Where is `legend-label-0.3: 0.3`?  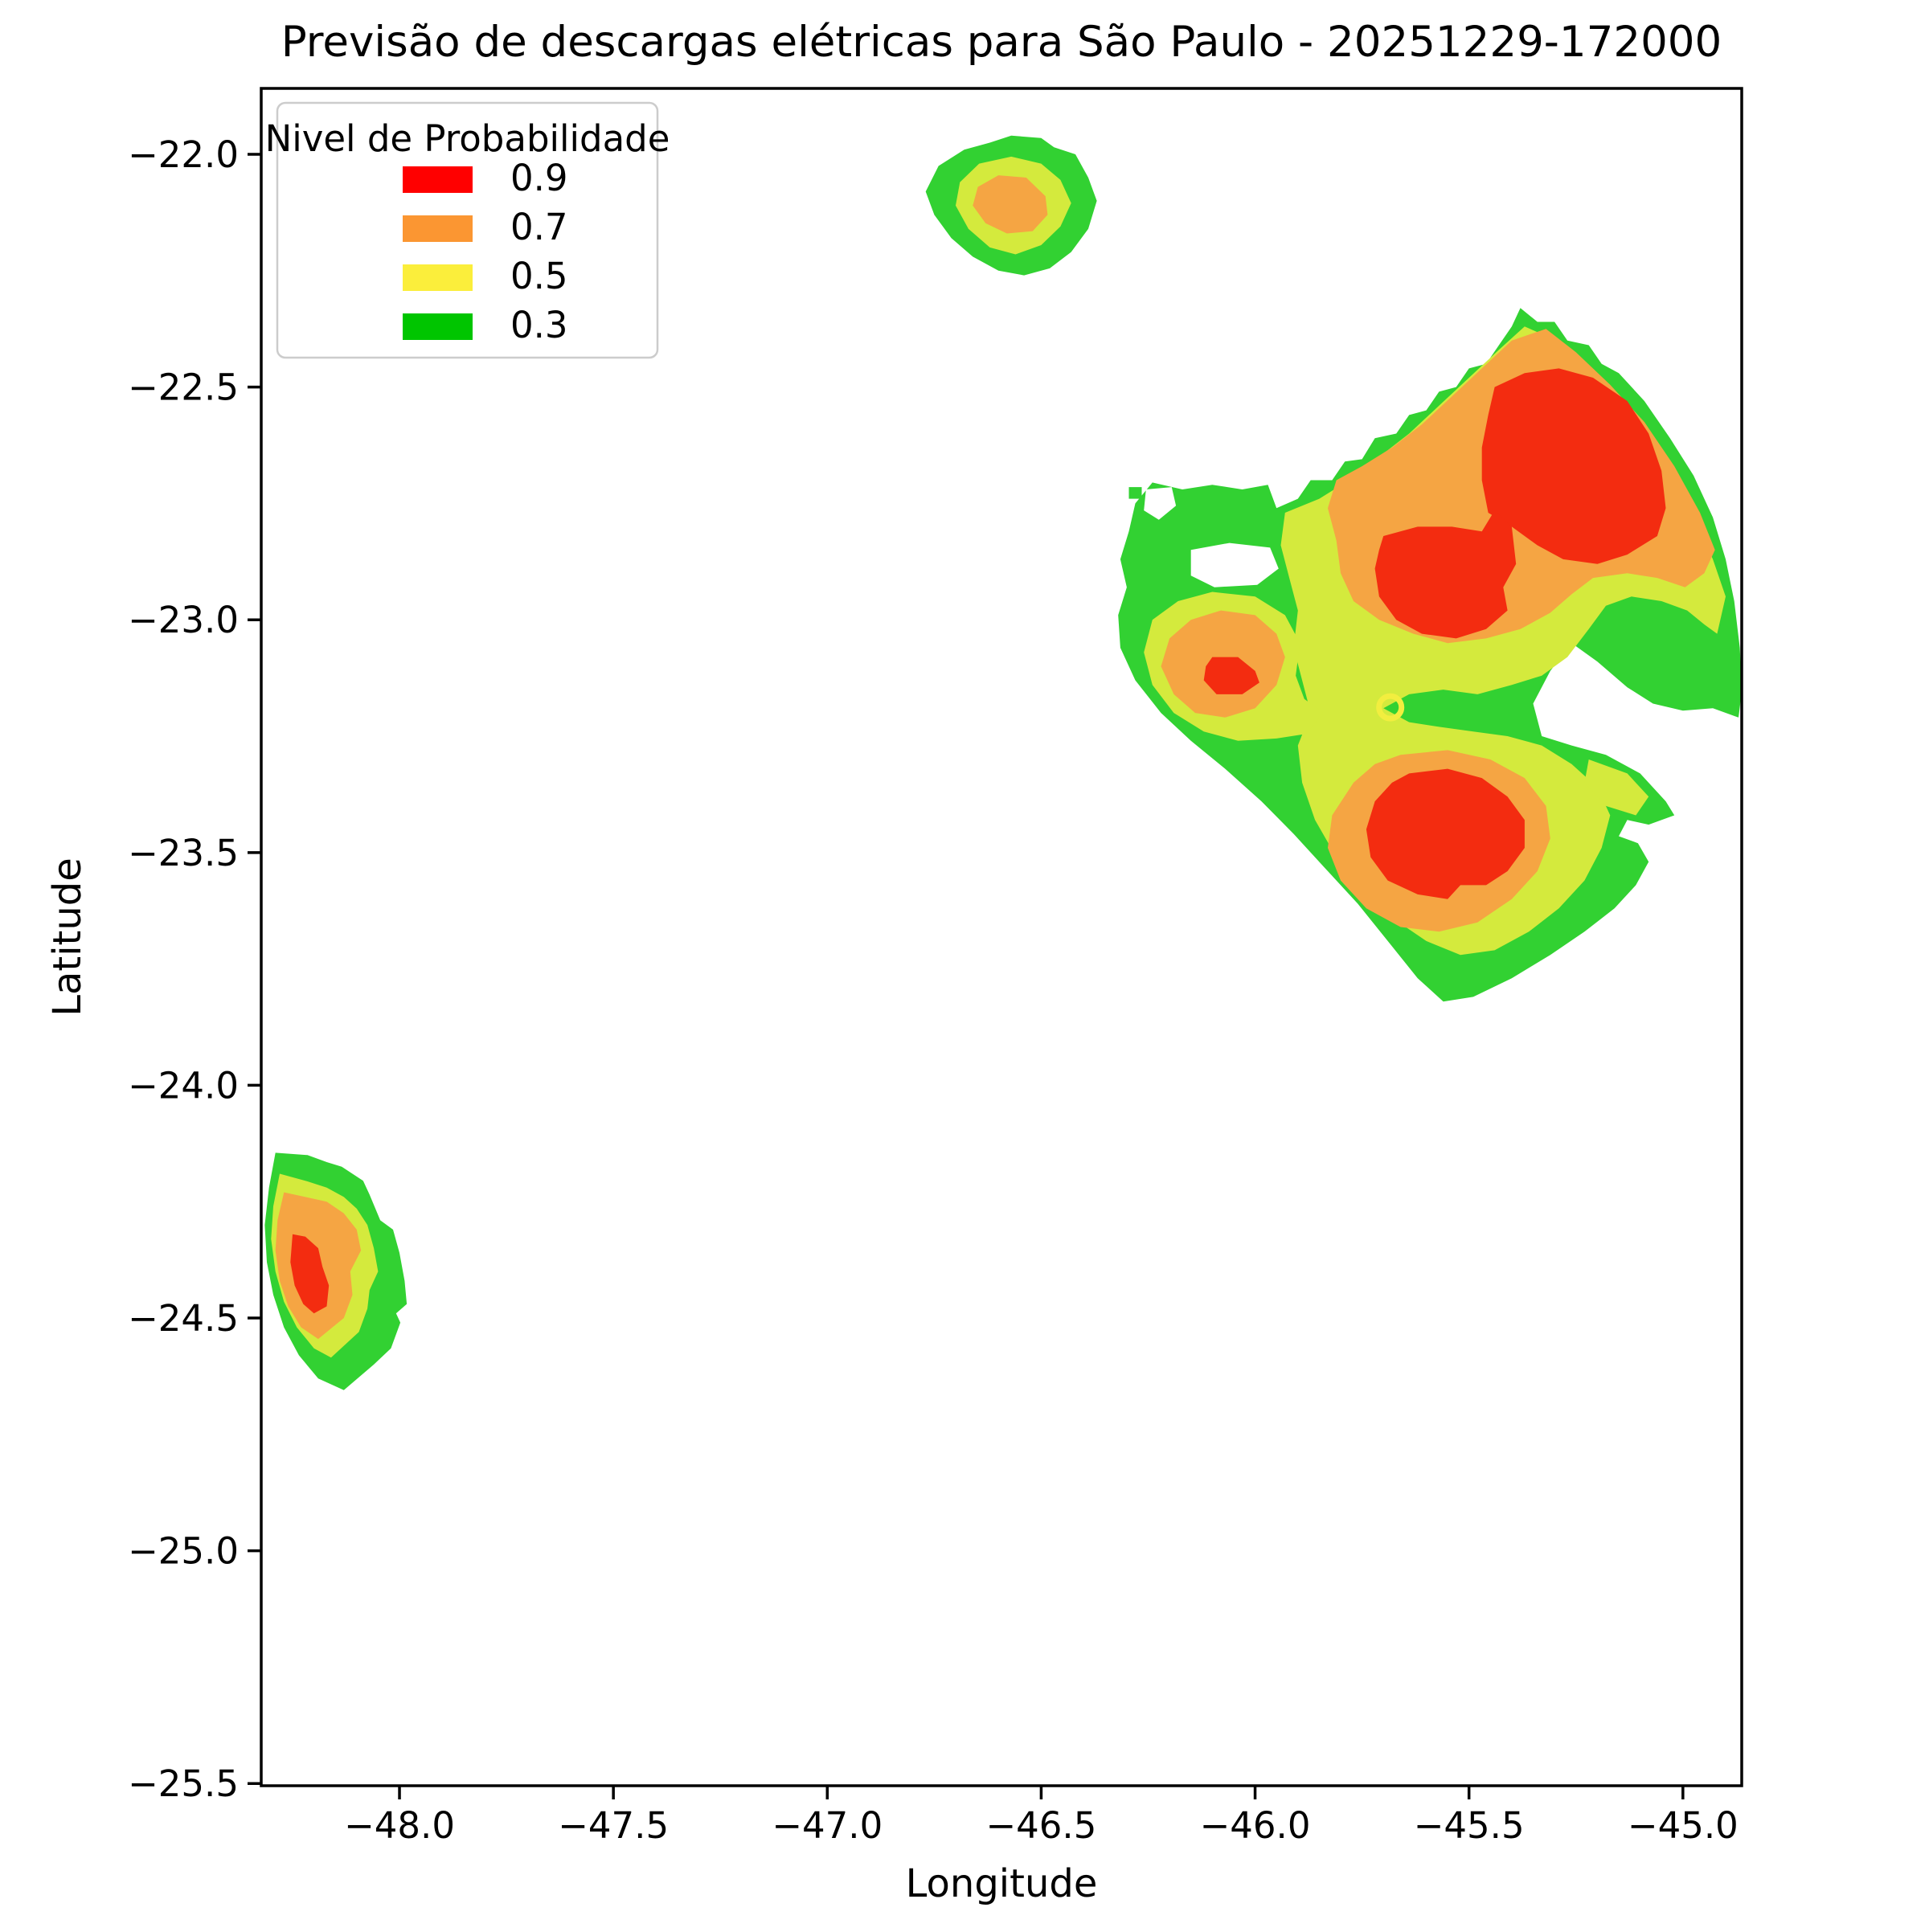 legend-label-0.3: 0.3 is located at coordinates (539, 325).